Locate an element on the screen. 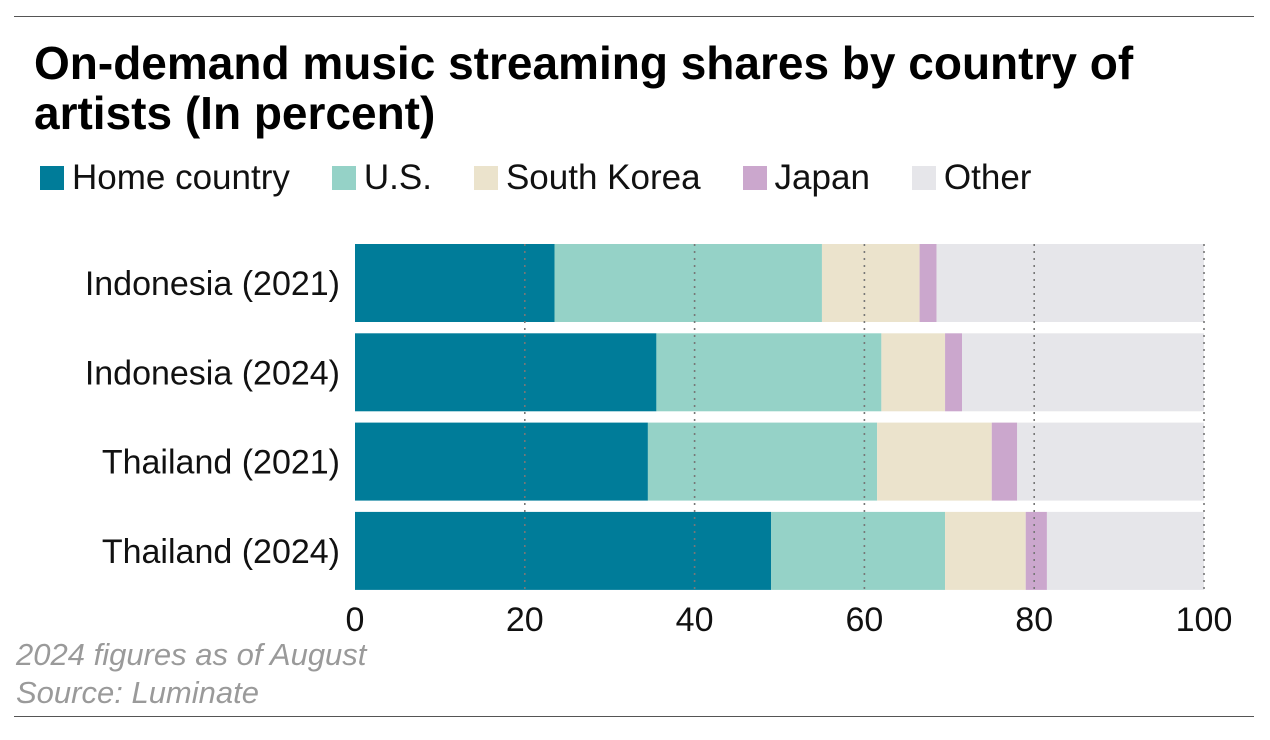  legend-label-other: Other is located at coordinates (987, 177).